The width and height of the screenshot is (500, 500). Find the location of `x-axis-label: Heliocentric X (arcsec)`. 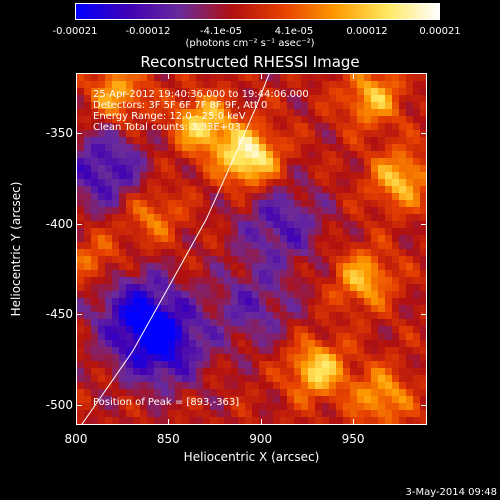

x-axis-label: Heliocentric X (arcsec) is located at coordinates (251, 457).